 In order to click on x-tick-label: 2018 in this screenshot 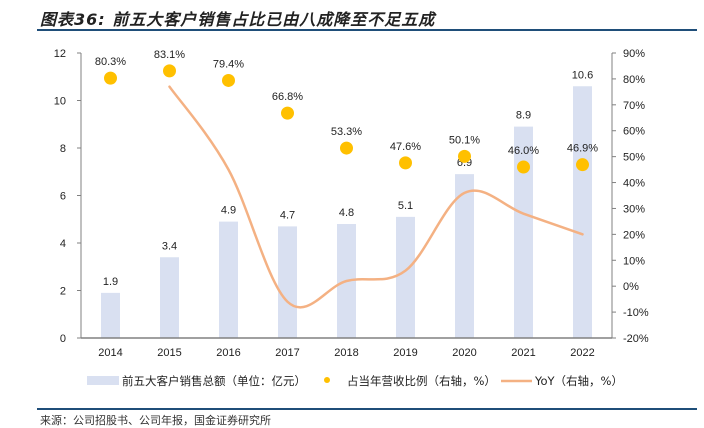, I will do `click(346, 353)`.